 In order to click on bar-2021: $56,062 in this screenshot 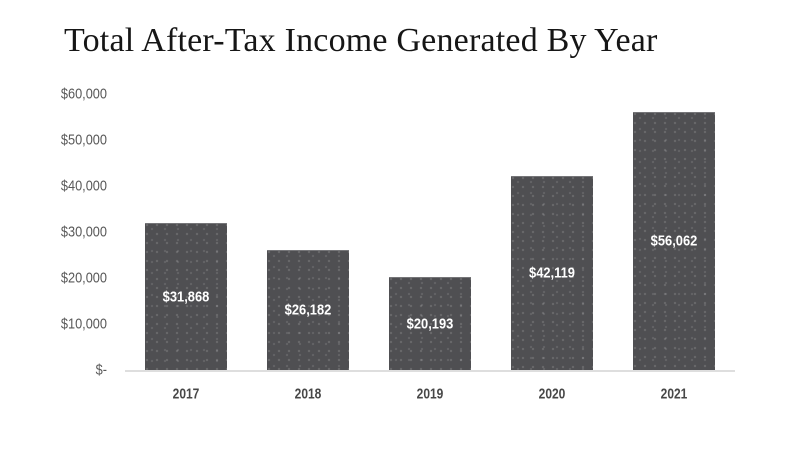, I will do `click(674, 241)`.